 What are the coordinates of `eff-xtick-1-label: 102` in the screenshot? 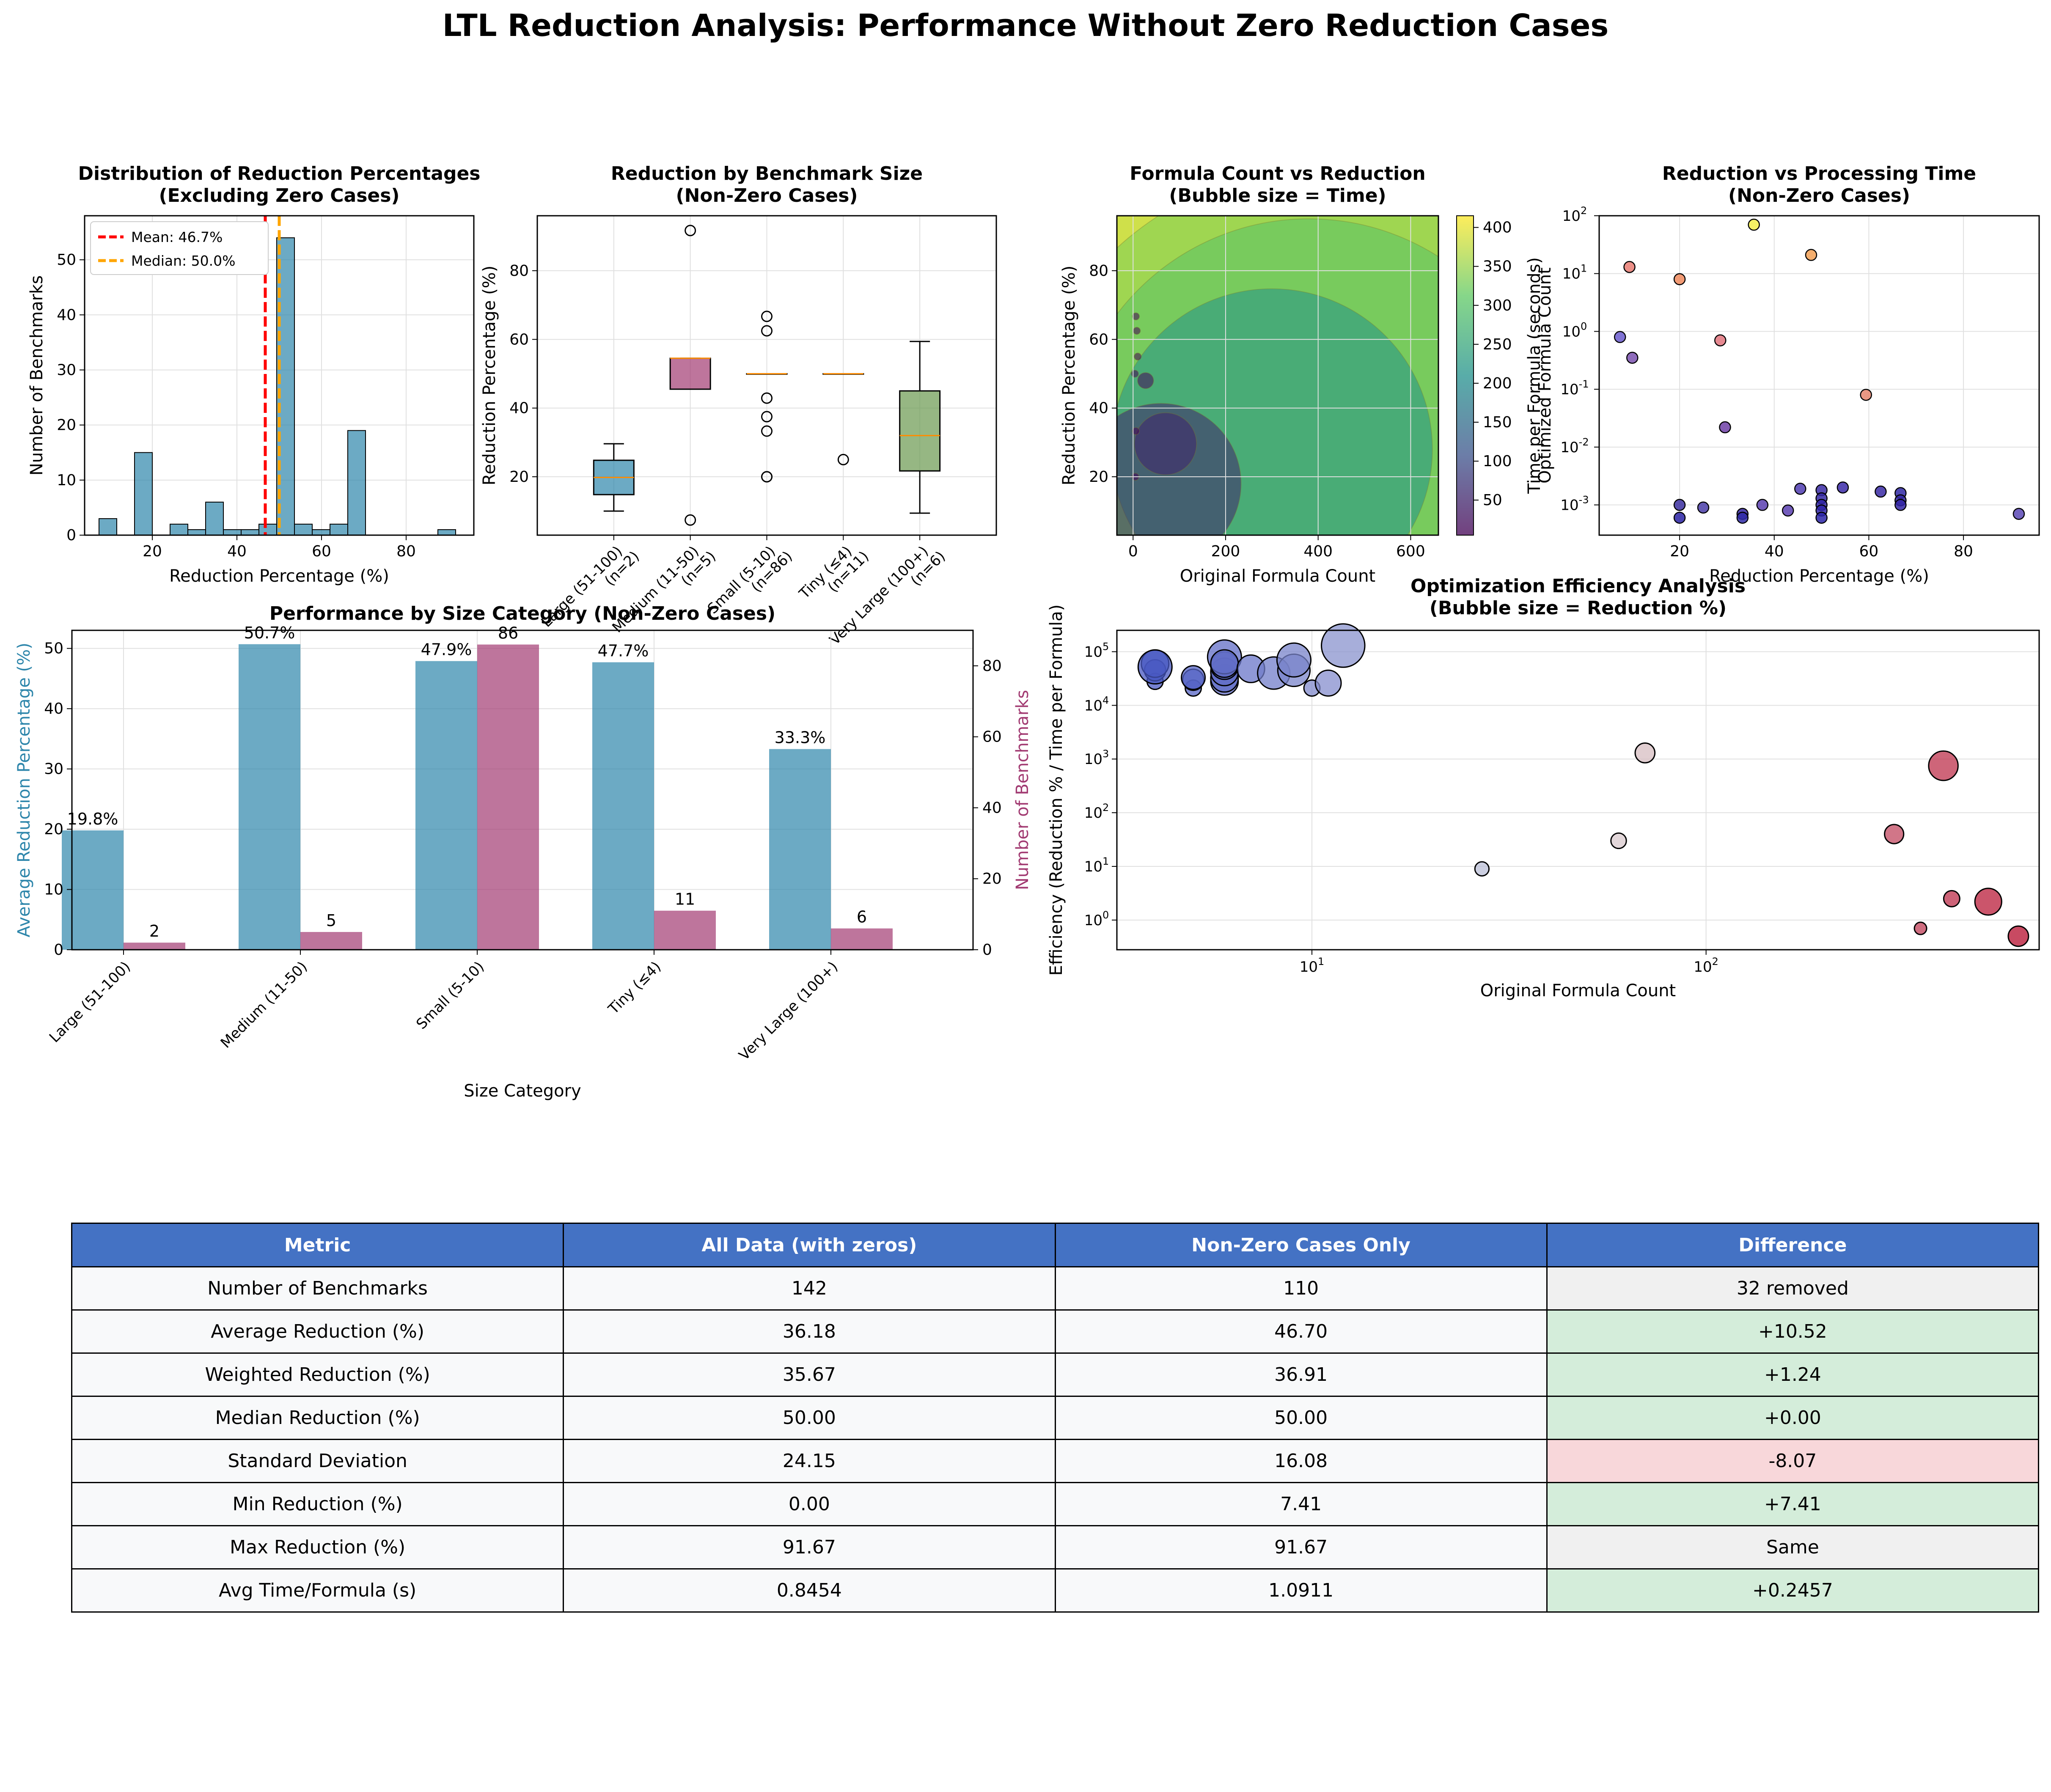 It's located at (1706, 966).